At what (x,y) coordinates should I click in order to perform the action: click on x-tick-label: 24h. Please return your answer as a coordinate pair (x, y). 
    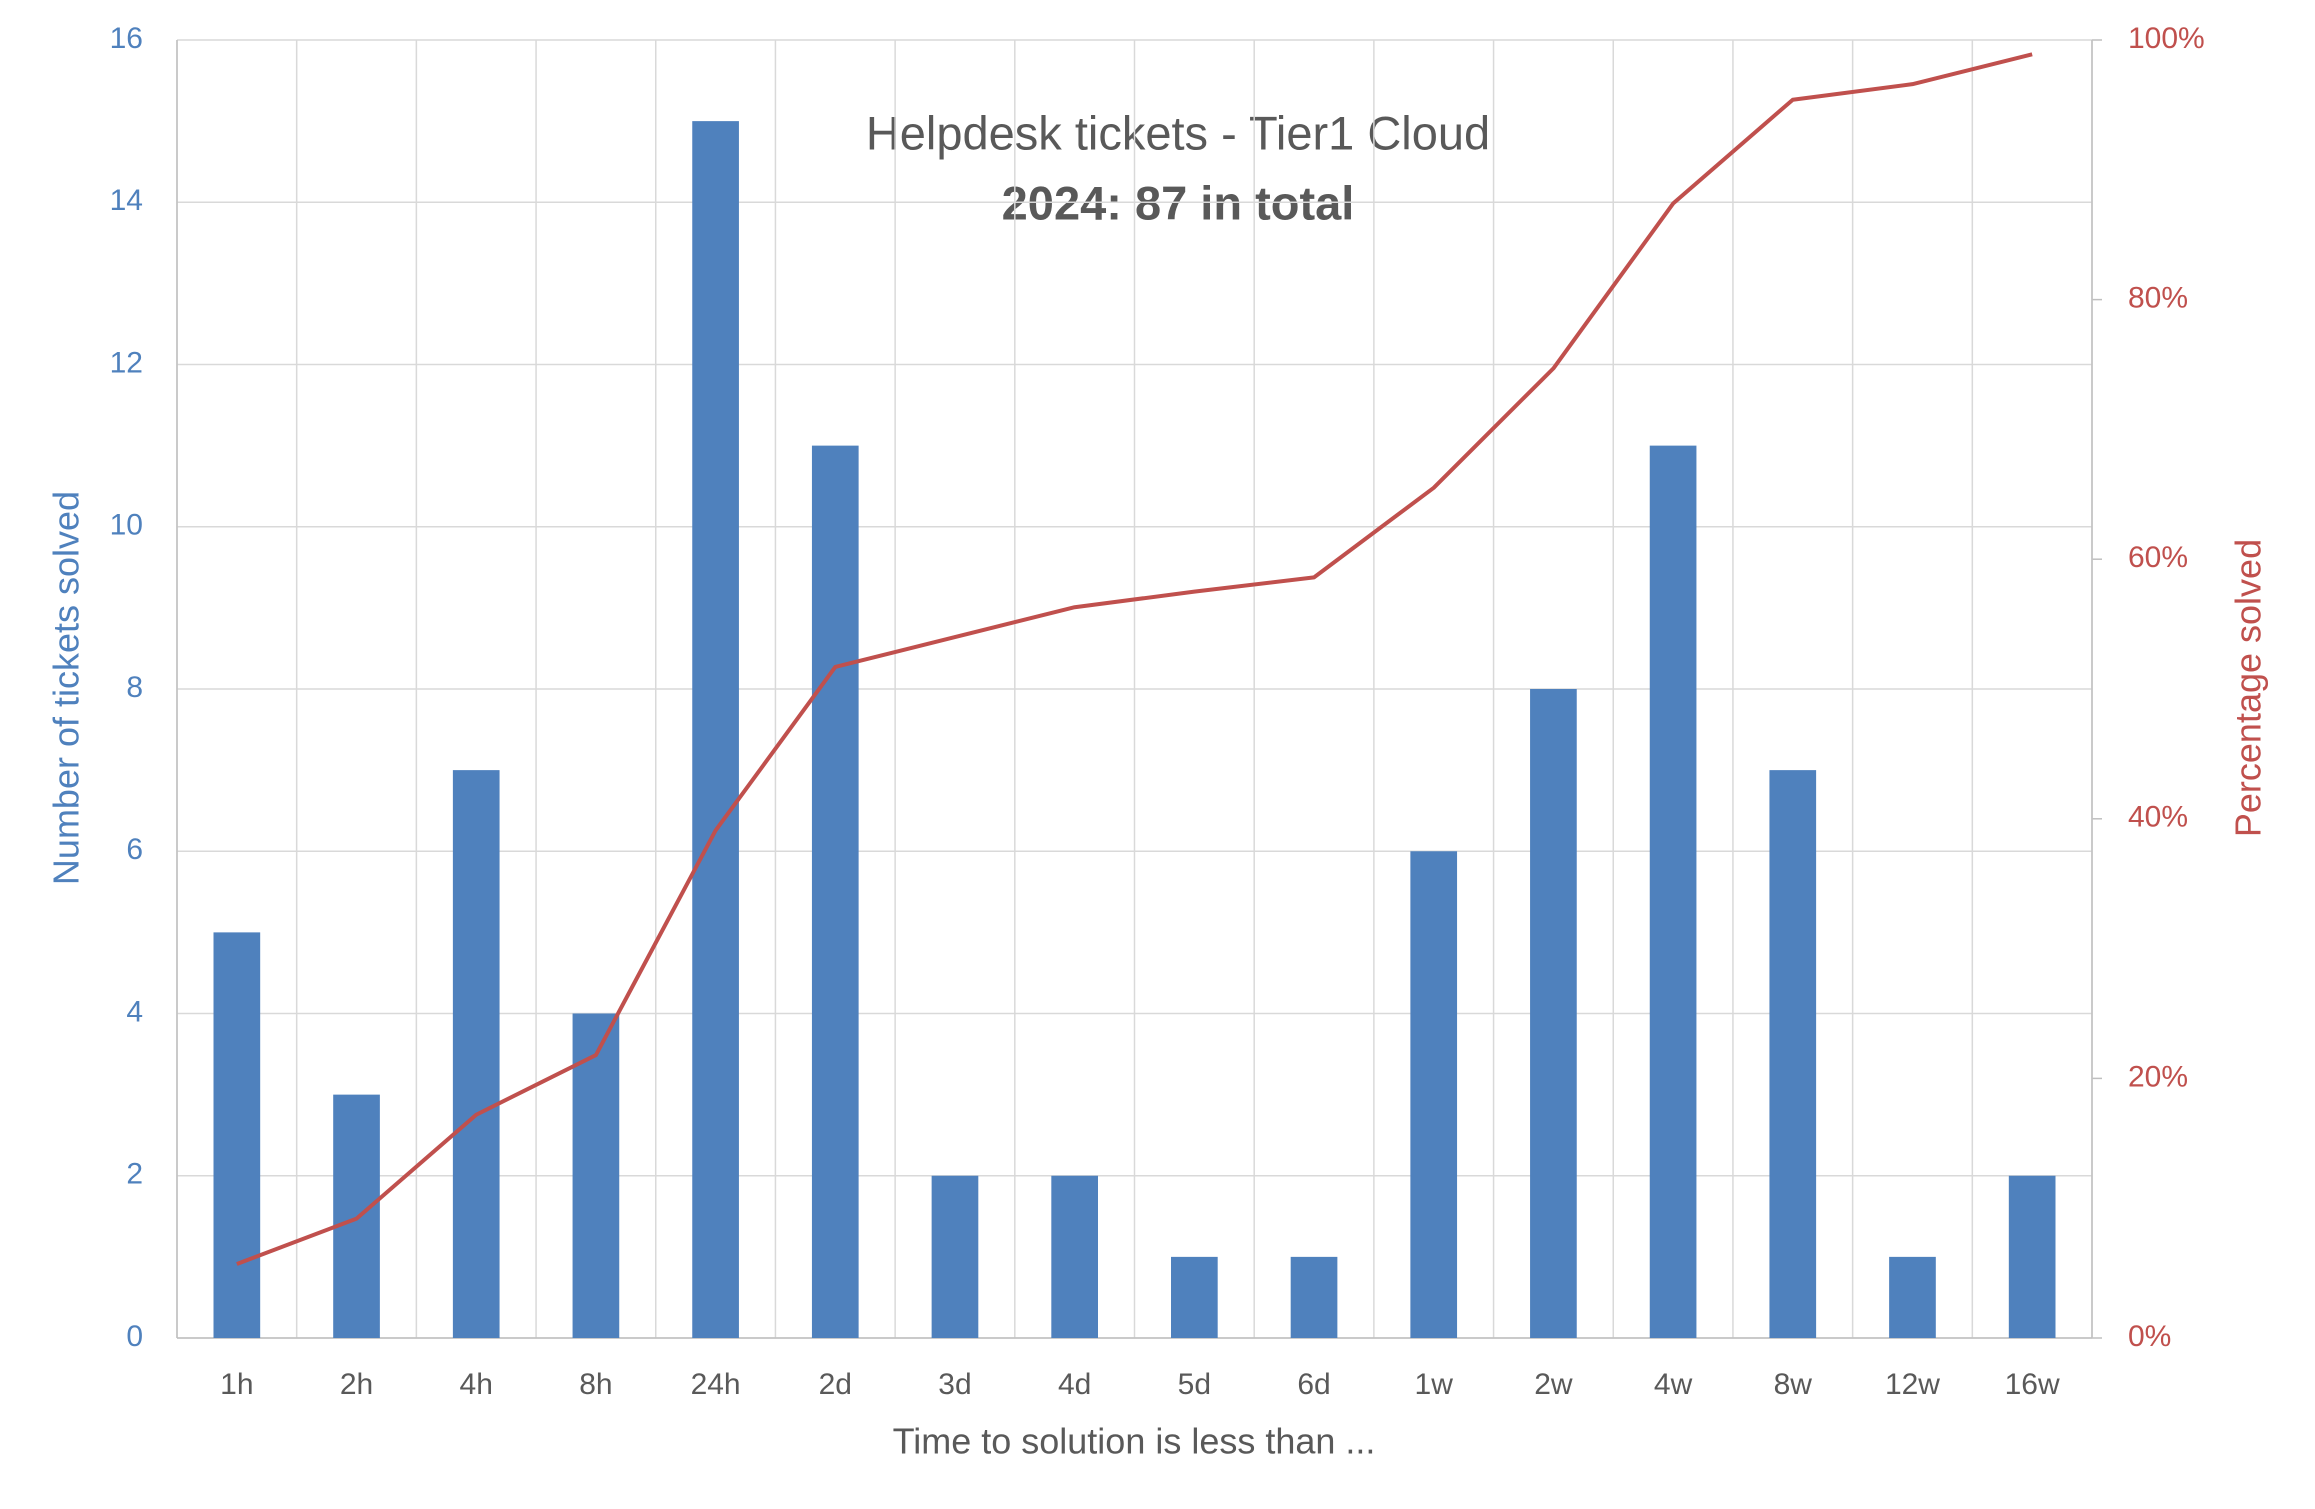
    Looking at the image, I should click on (716, 1384).